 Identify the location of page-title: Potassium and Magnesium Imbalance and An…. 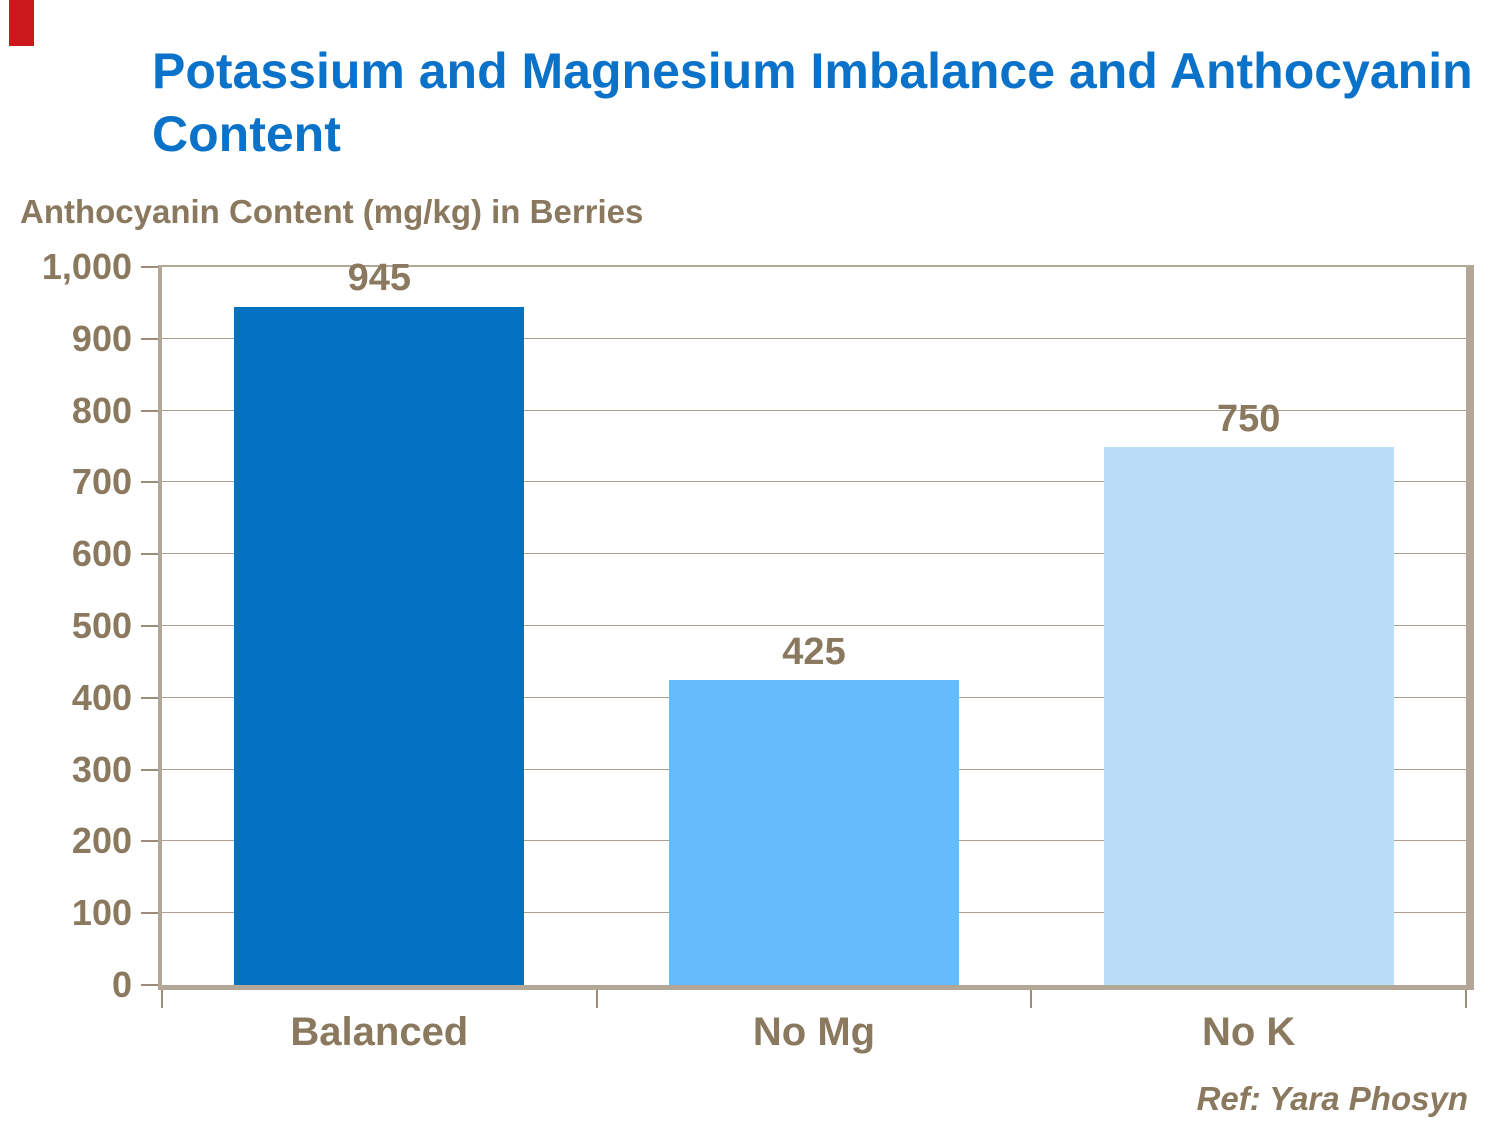
(812, 102).